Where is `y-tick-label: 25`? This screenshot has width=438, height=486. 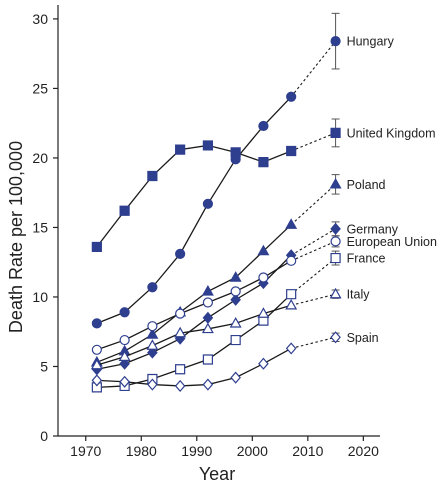
y-tick-label: 25 is located at coordinates (40, 88).